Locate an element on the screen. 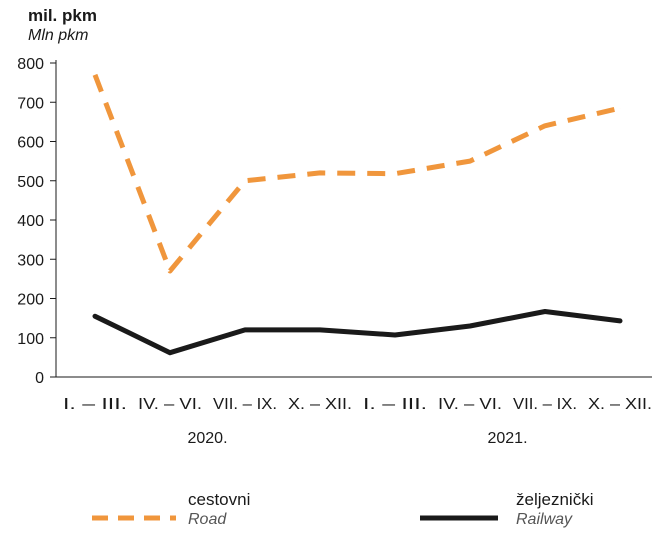 The image size is (653, 536). y-tick-label: 0 is located at coordinates (39, 378).